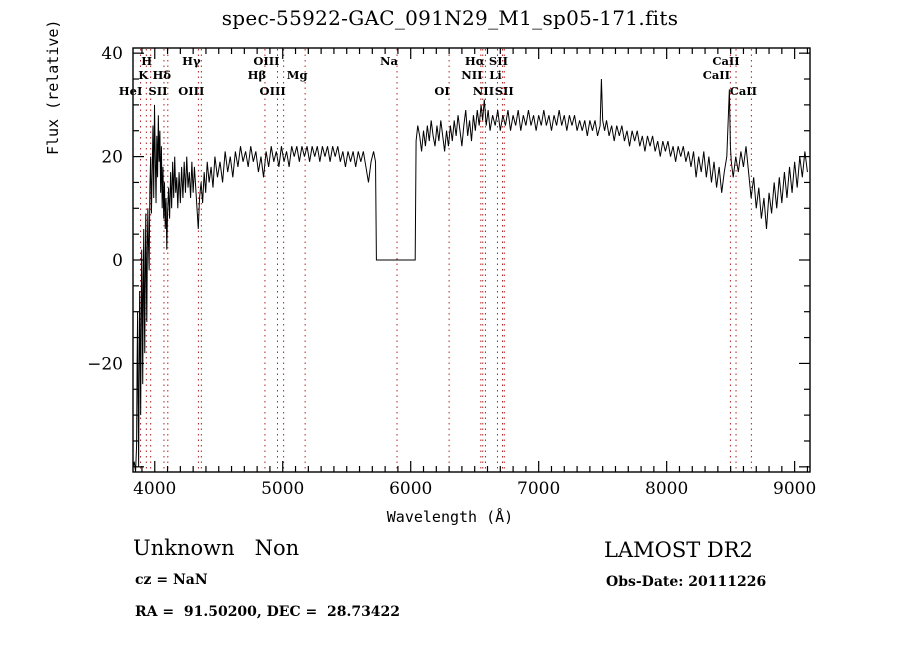  What do you see at coordinates (191, 61) in the screenshot?
I see `spectral-line-label: Hγ` at bounding box center [191, 61].